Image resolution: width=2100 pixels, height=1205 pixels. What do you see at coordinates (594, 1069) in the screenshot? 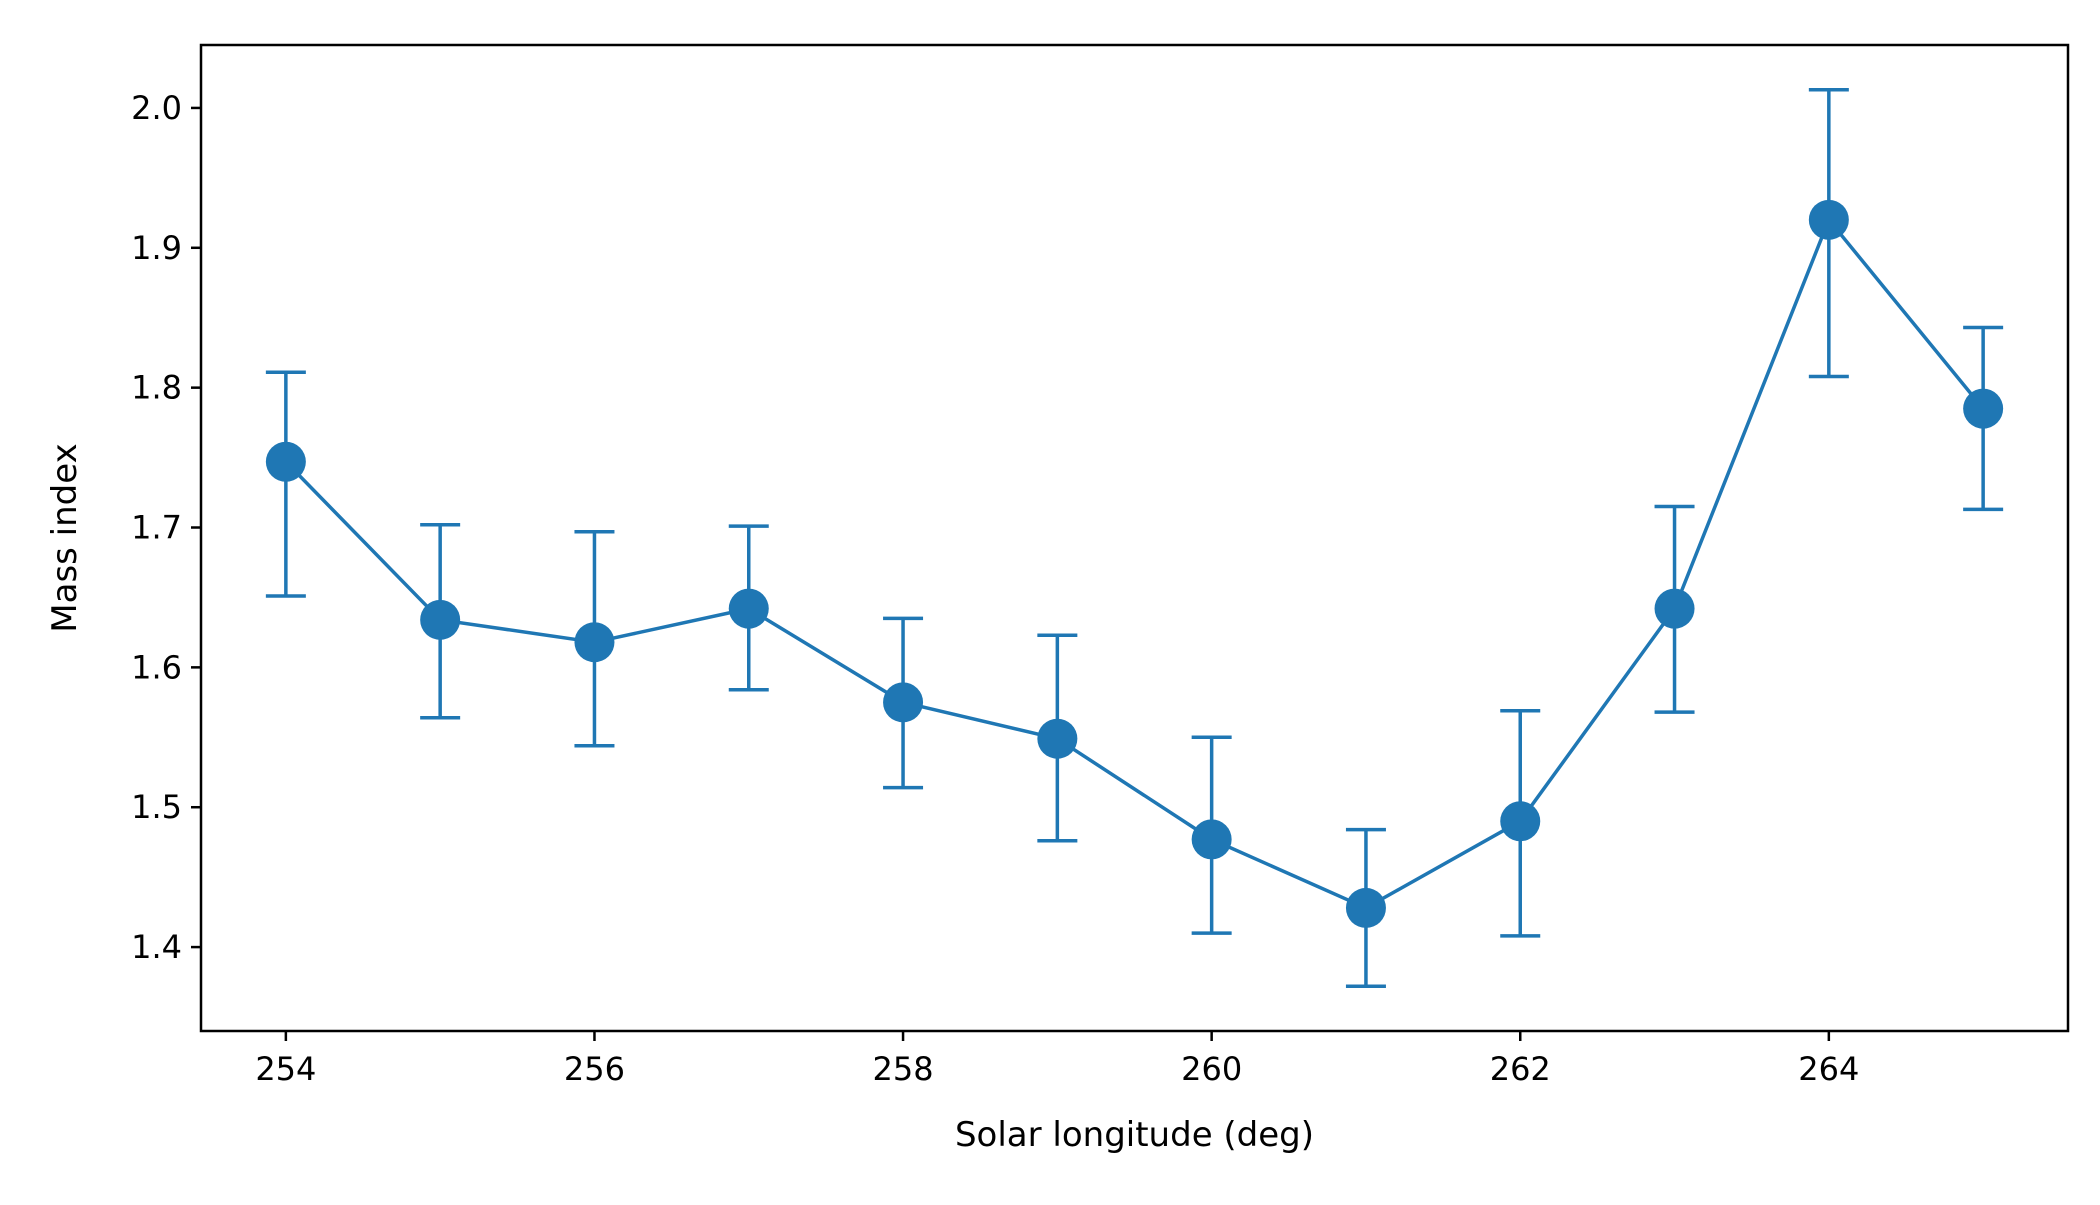
I see `x-tick-label: 256` at bounding box center [594, 1069].